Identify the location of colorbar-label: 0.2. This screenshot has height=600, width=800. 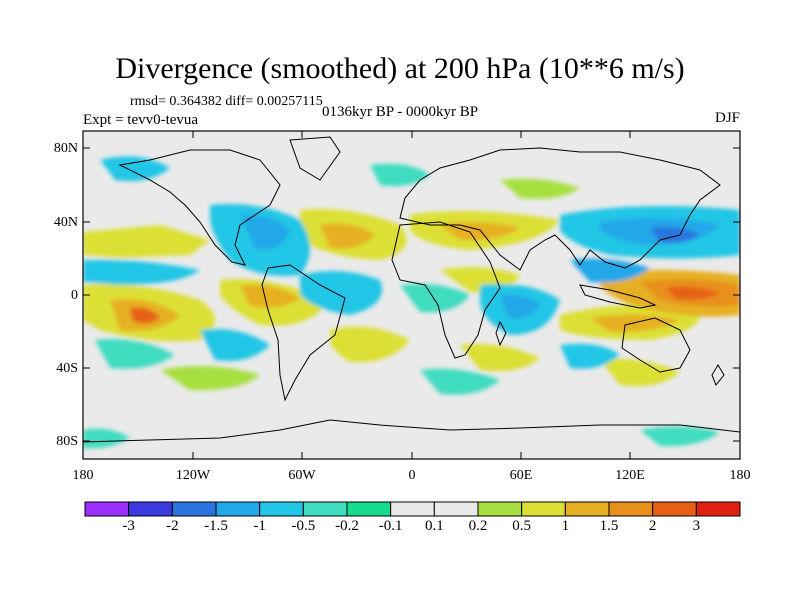
(478, 526).